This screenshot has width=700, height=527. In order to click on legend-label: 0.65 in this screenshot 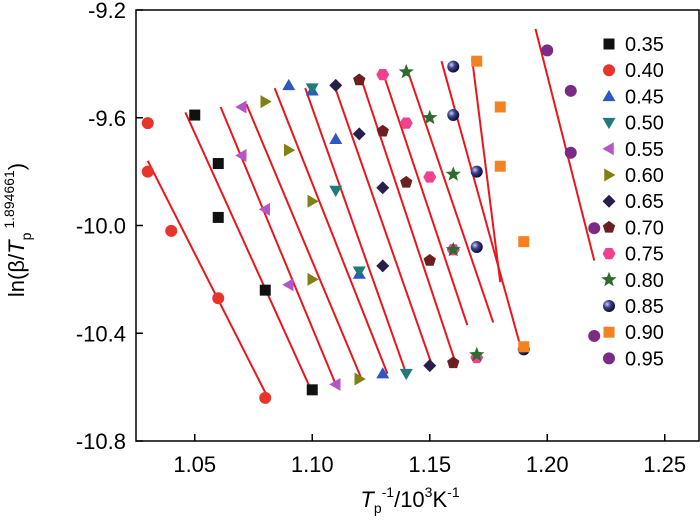, I will do `click(644, 202)`.